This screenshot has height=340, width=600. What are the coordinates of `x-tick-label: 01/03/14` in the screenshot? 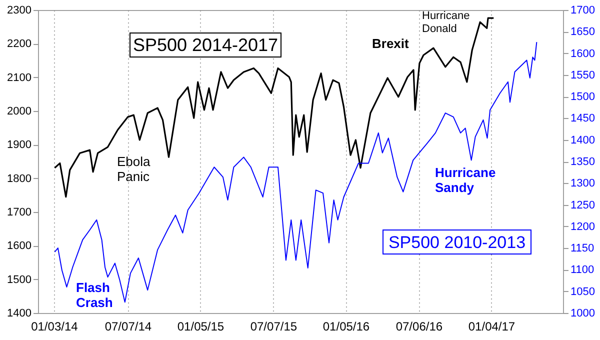 It's located at (54, 327).